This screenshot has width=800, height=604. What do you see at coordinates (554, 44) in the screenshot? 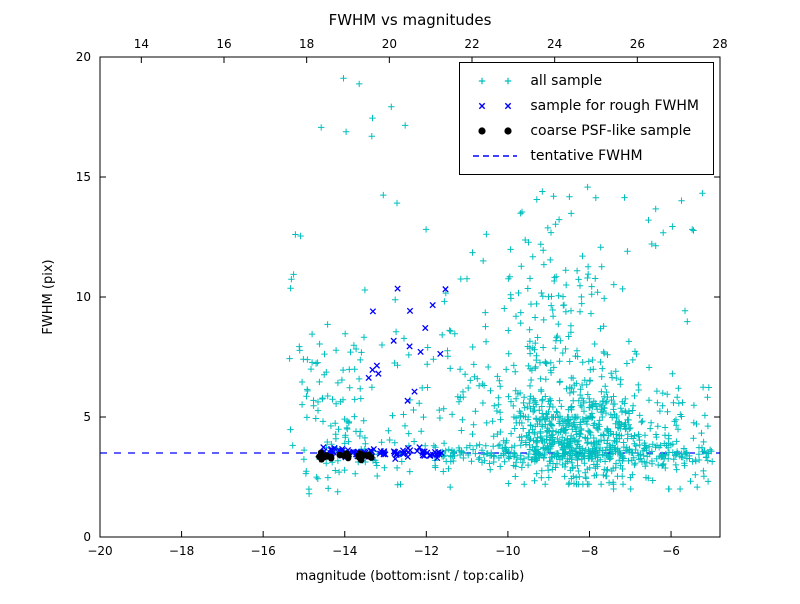
I see `svg-text: 24` at bounding box center [554, 44].